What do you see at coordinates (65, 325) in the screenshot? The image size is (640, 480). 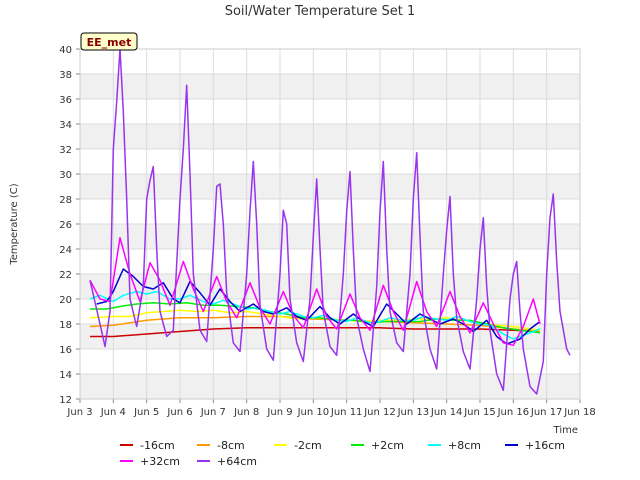 I see `y-tick-label: 18` at bounding box center [65, 325].